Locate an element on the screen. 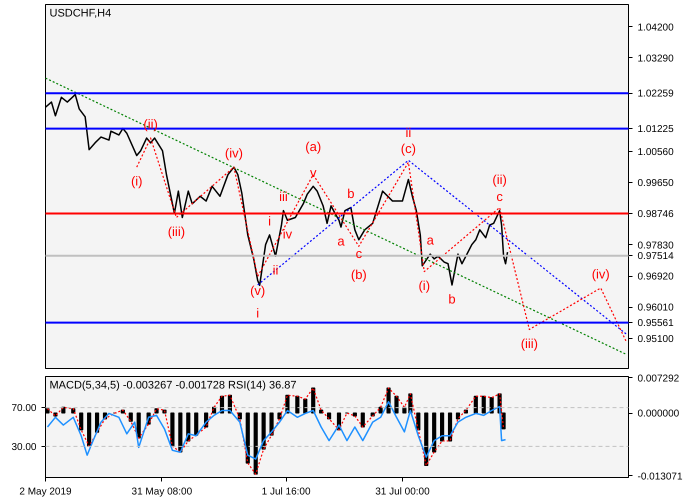 The width and height of the screenshot is (700, 500). annotation: (v) is located at coordinates (258, 290).